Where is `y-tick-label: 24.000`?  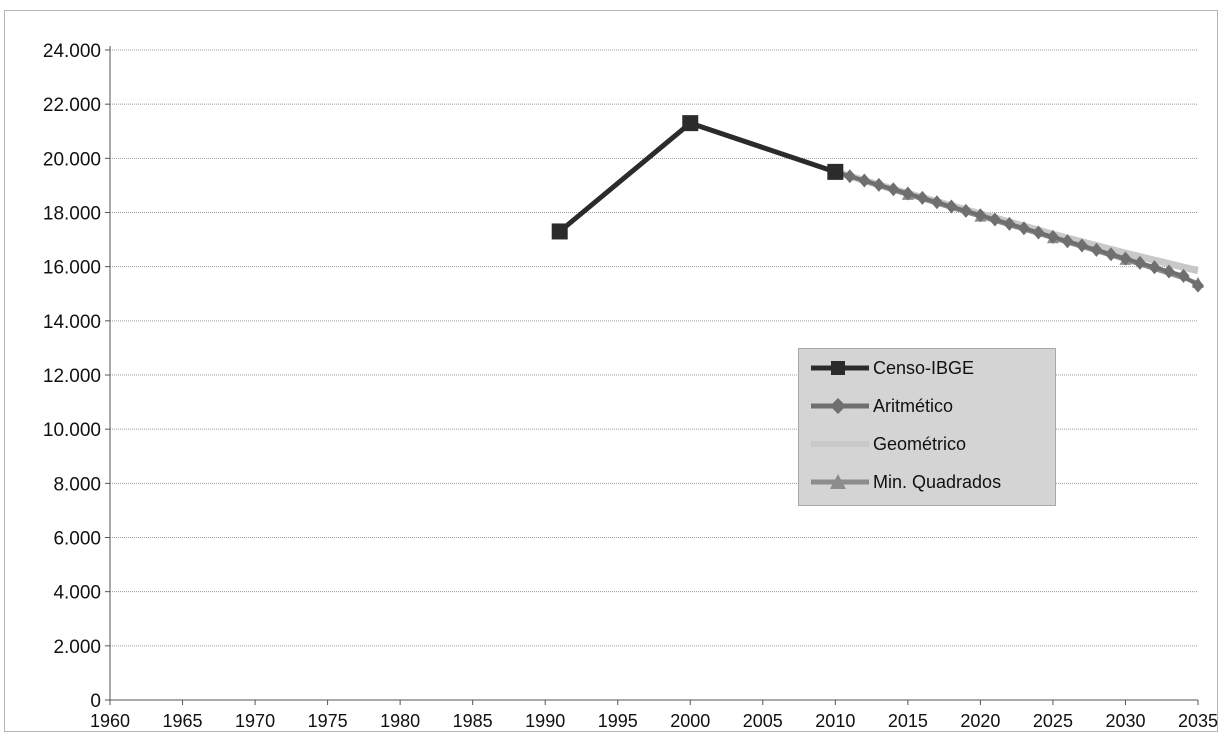 y-tick-label: 24.000 is located at coordinates (72, 51).